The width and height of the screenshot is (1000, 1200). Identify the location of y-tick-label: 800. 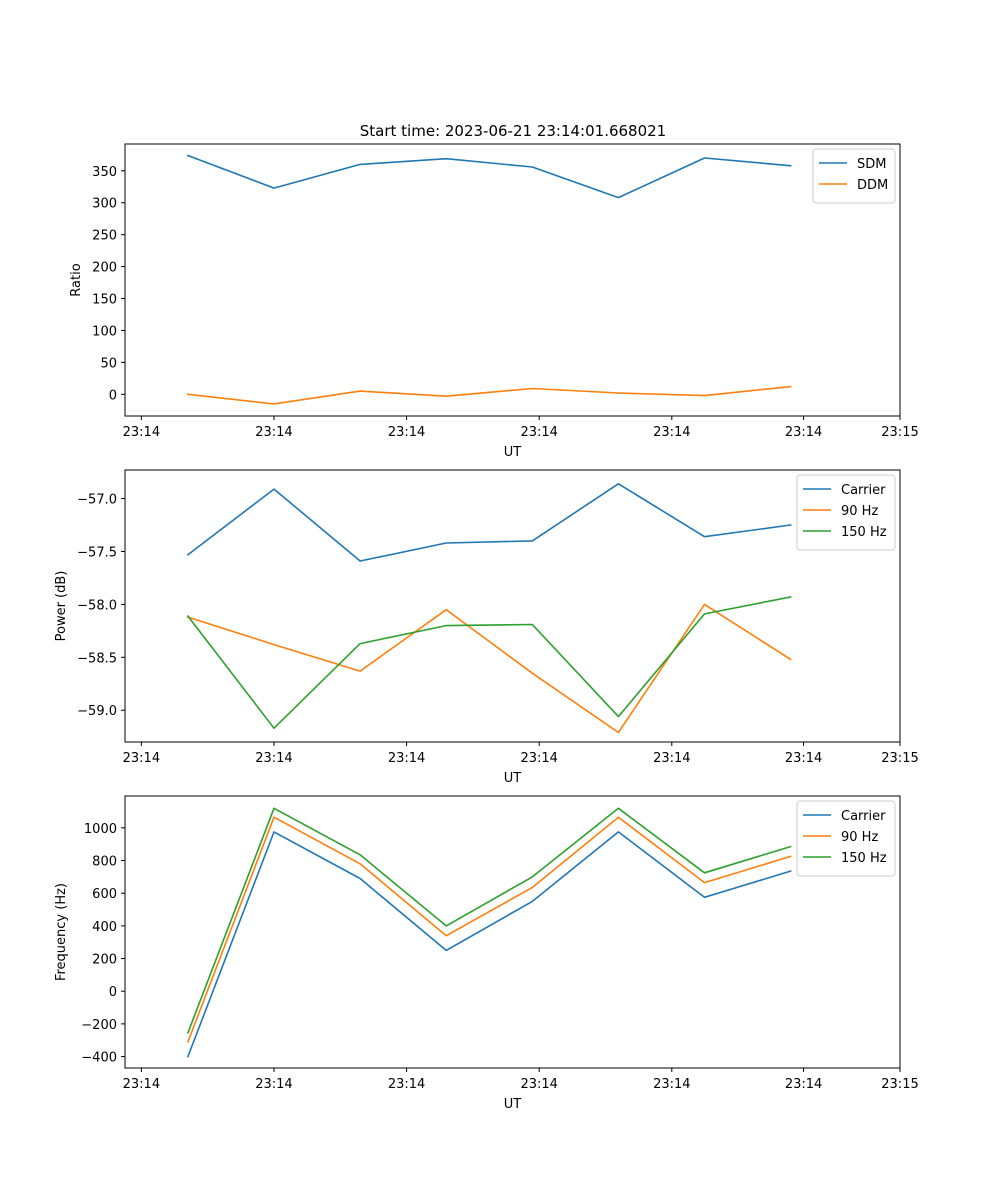
(104, 862).